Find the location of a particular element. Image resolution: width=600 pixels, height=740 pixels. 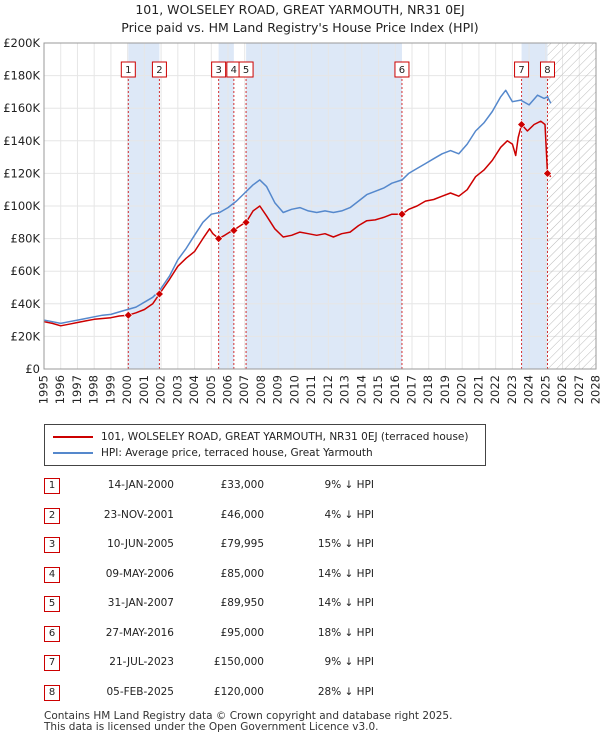

table-row: 3 10-JUN-2005 £79,995 15% ↓ HPI is located at coordinates (234, 546).